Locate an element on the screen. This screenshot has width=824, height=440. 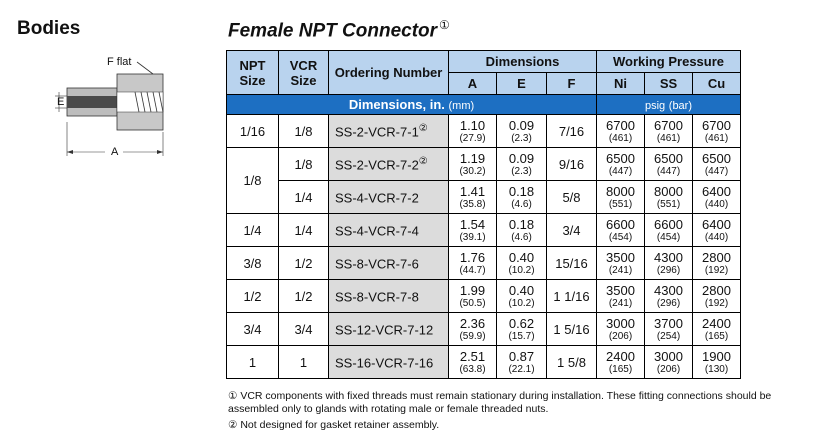
cell-vcr: 3/4 is located at coordinates (303, 329).